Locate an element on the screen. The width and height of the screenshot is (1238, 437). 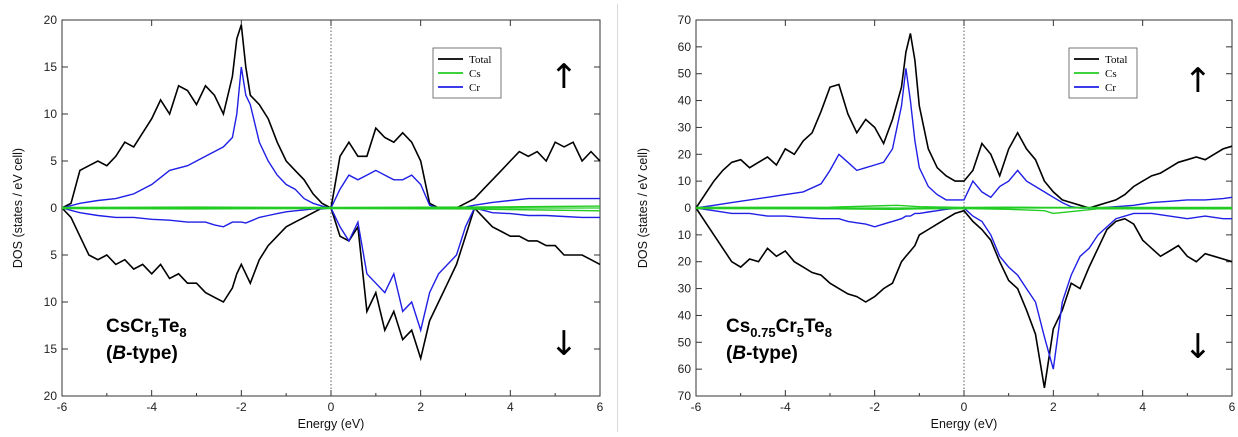
formula-subscript: 0.75 is located at coordinates (762, 332).